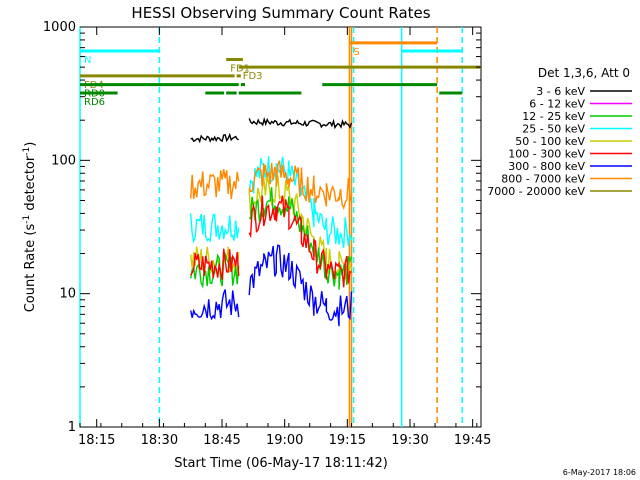 The width and height of the screenshot is (640, 480). What do you see at coordinates (94, 102) in the screenshot?
I see `state-bar-label-7: RD6` at bounding box center [94, 102].